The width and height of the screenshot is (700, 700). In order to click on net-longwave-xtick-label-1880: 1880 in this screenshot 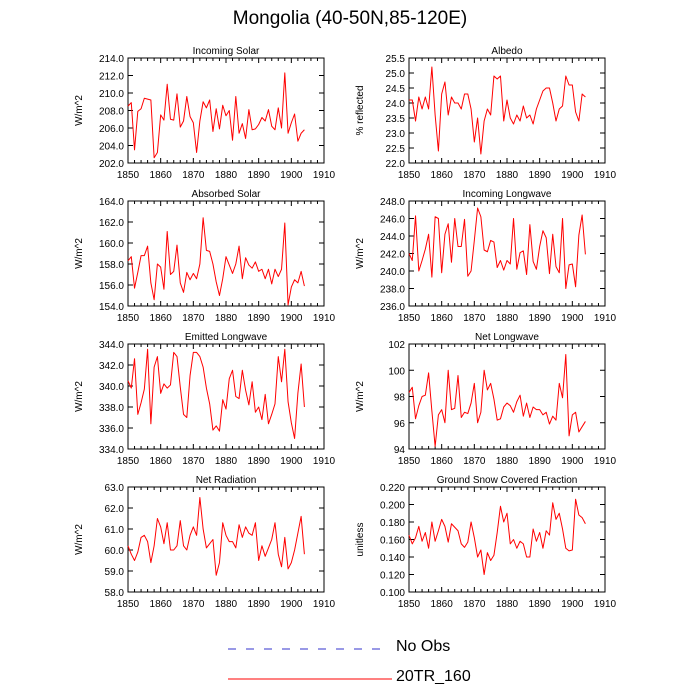, I will do `click(507, 461)`.